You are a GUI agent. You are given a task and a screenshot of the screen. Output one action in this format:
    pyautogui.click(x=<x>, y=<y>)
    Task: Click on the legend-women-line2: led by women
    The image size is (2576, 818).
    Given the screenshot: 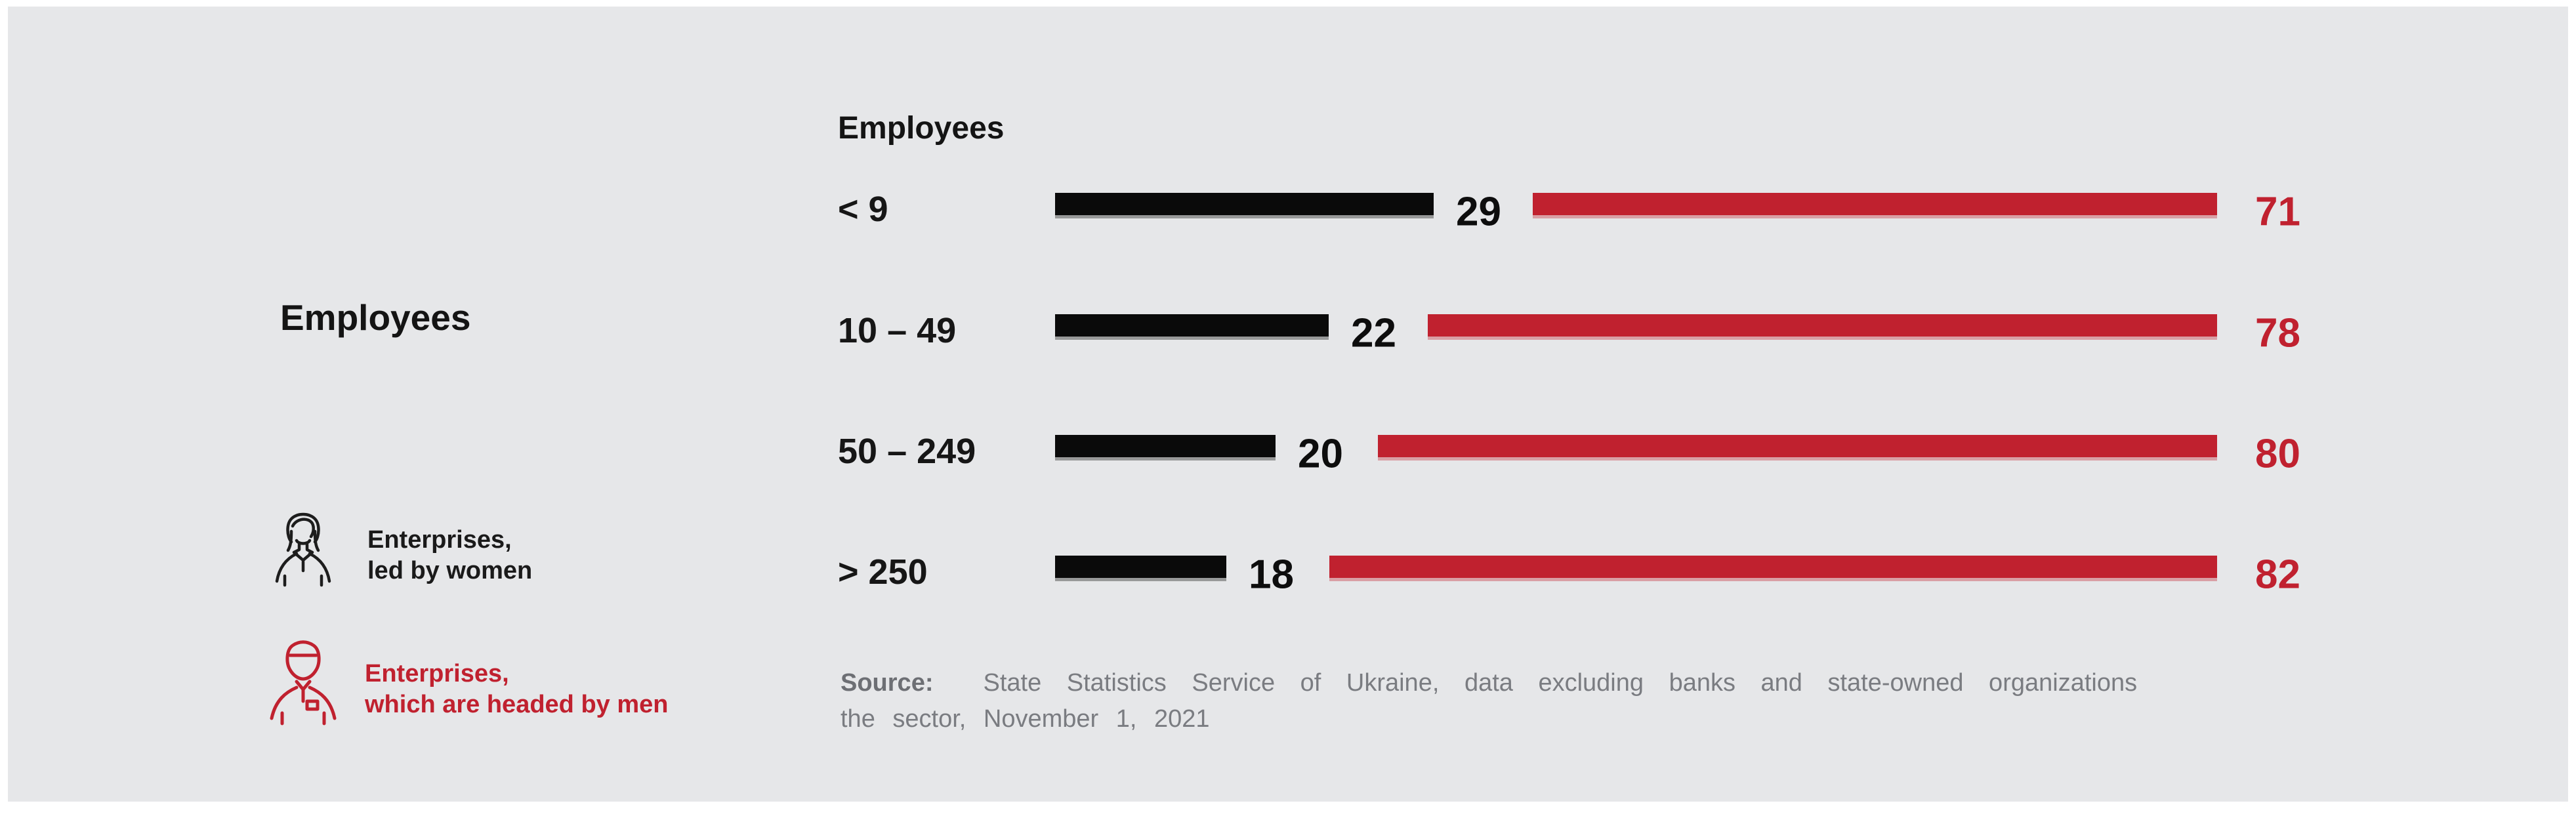 What is the action you would take?
    pyautogui.click(x=450, y=570)
    